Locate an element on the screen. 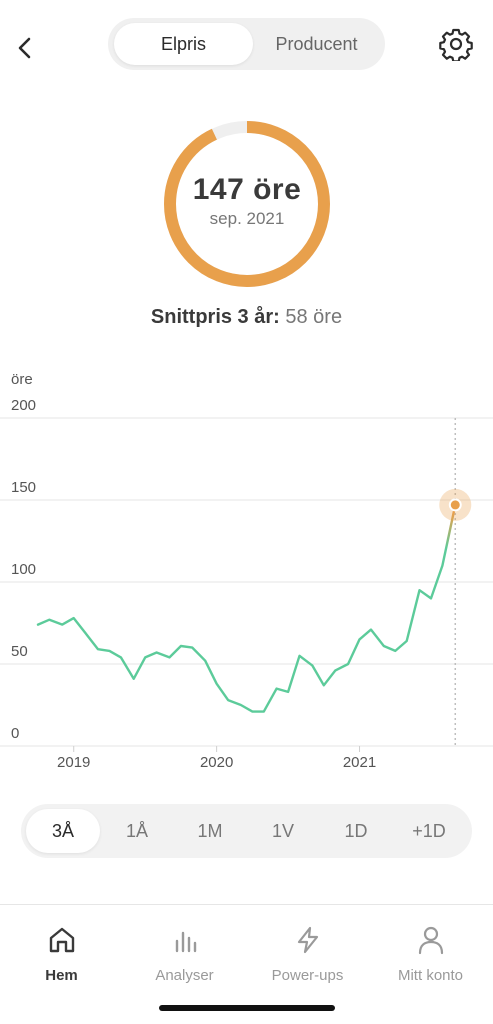  y-tick-150: 150 is located at coordinates (23, 487).